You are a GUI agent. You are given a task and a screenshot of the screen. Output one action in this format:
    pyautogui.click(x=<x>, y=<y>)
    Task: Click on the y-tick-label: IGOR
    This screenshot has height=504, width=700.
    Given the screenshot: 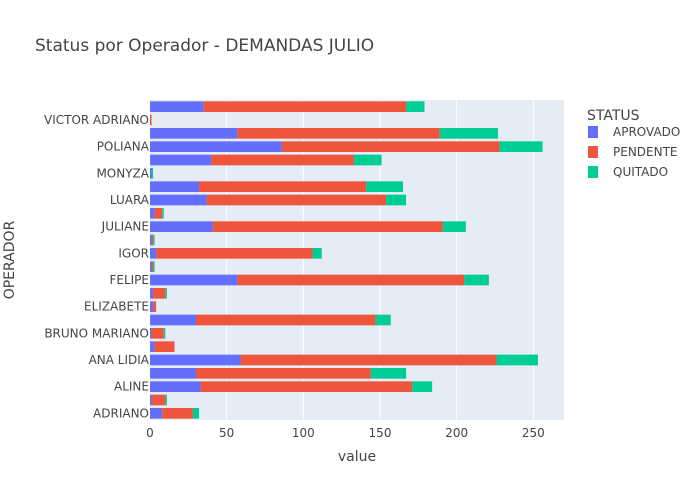 What is the action you would take?
    pyautogui.click(x=133, y=253)
    